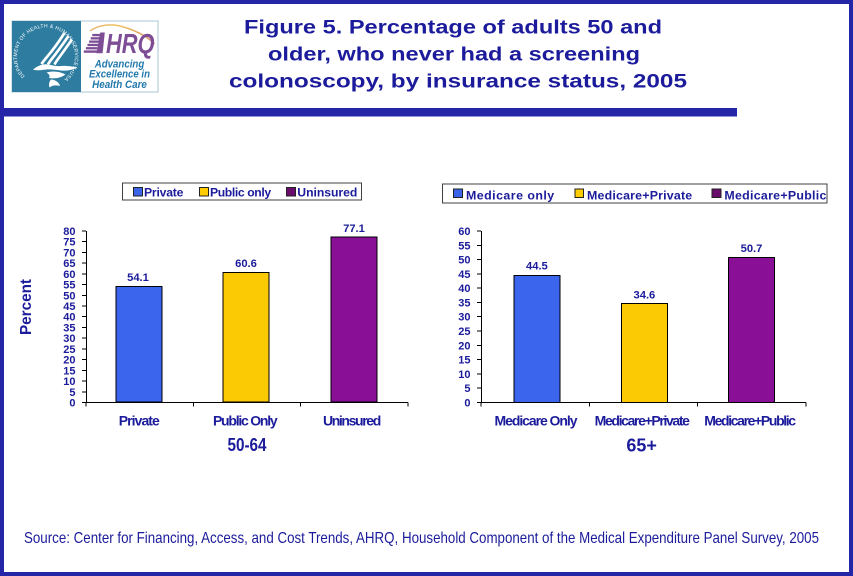 This screenshot has width=853, height=576. Describe the element at coordinates (245, 420) in the screenshot. I see `svg-text: Public Only` at that location.